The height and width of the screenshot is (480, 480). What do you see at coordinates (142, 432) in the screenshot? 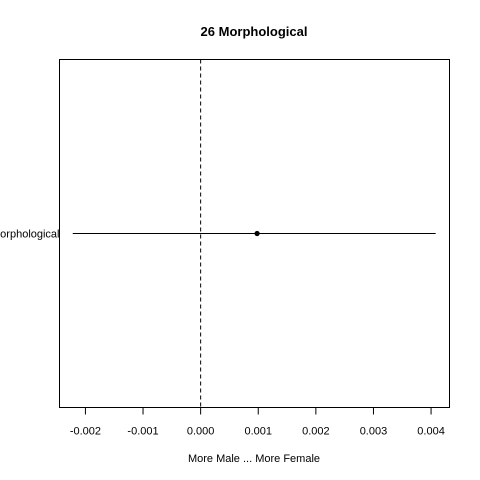
I see `x-tick-label: -0.001` at bounding box center [142, 432].